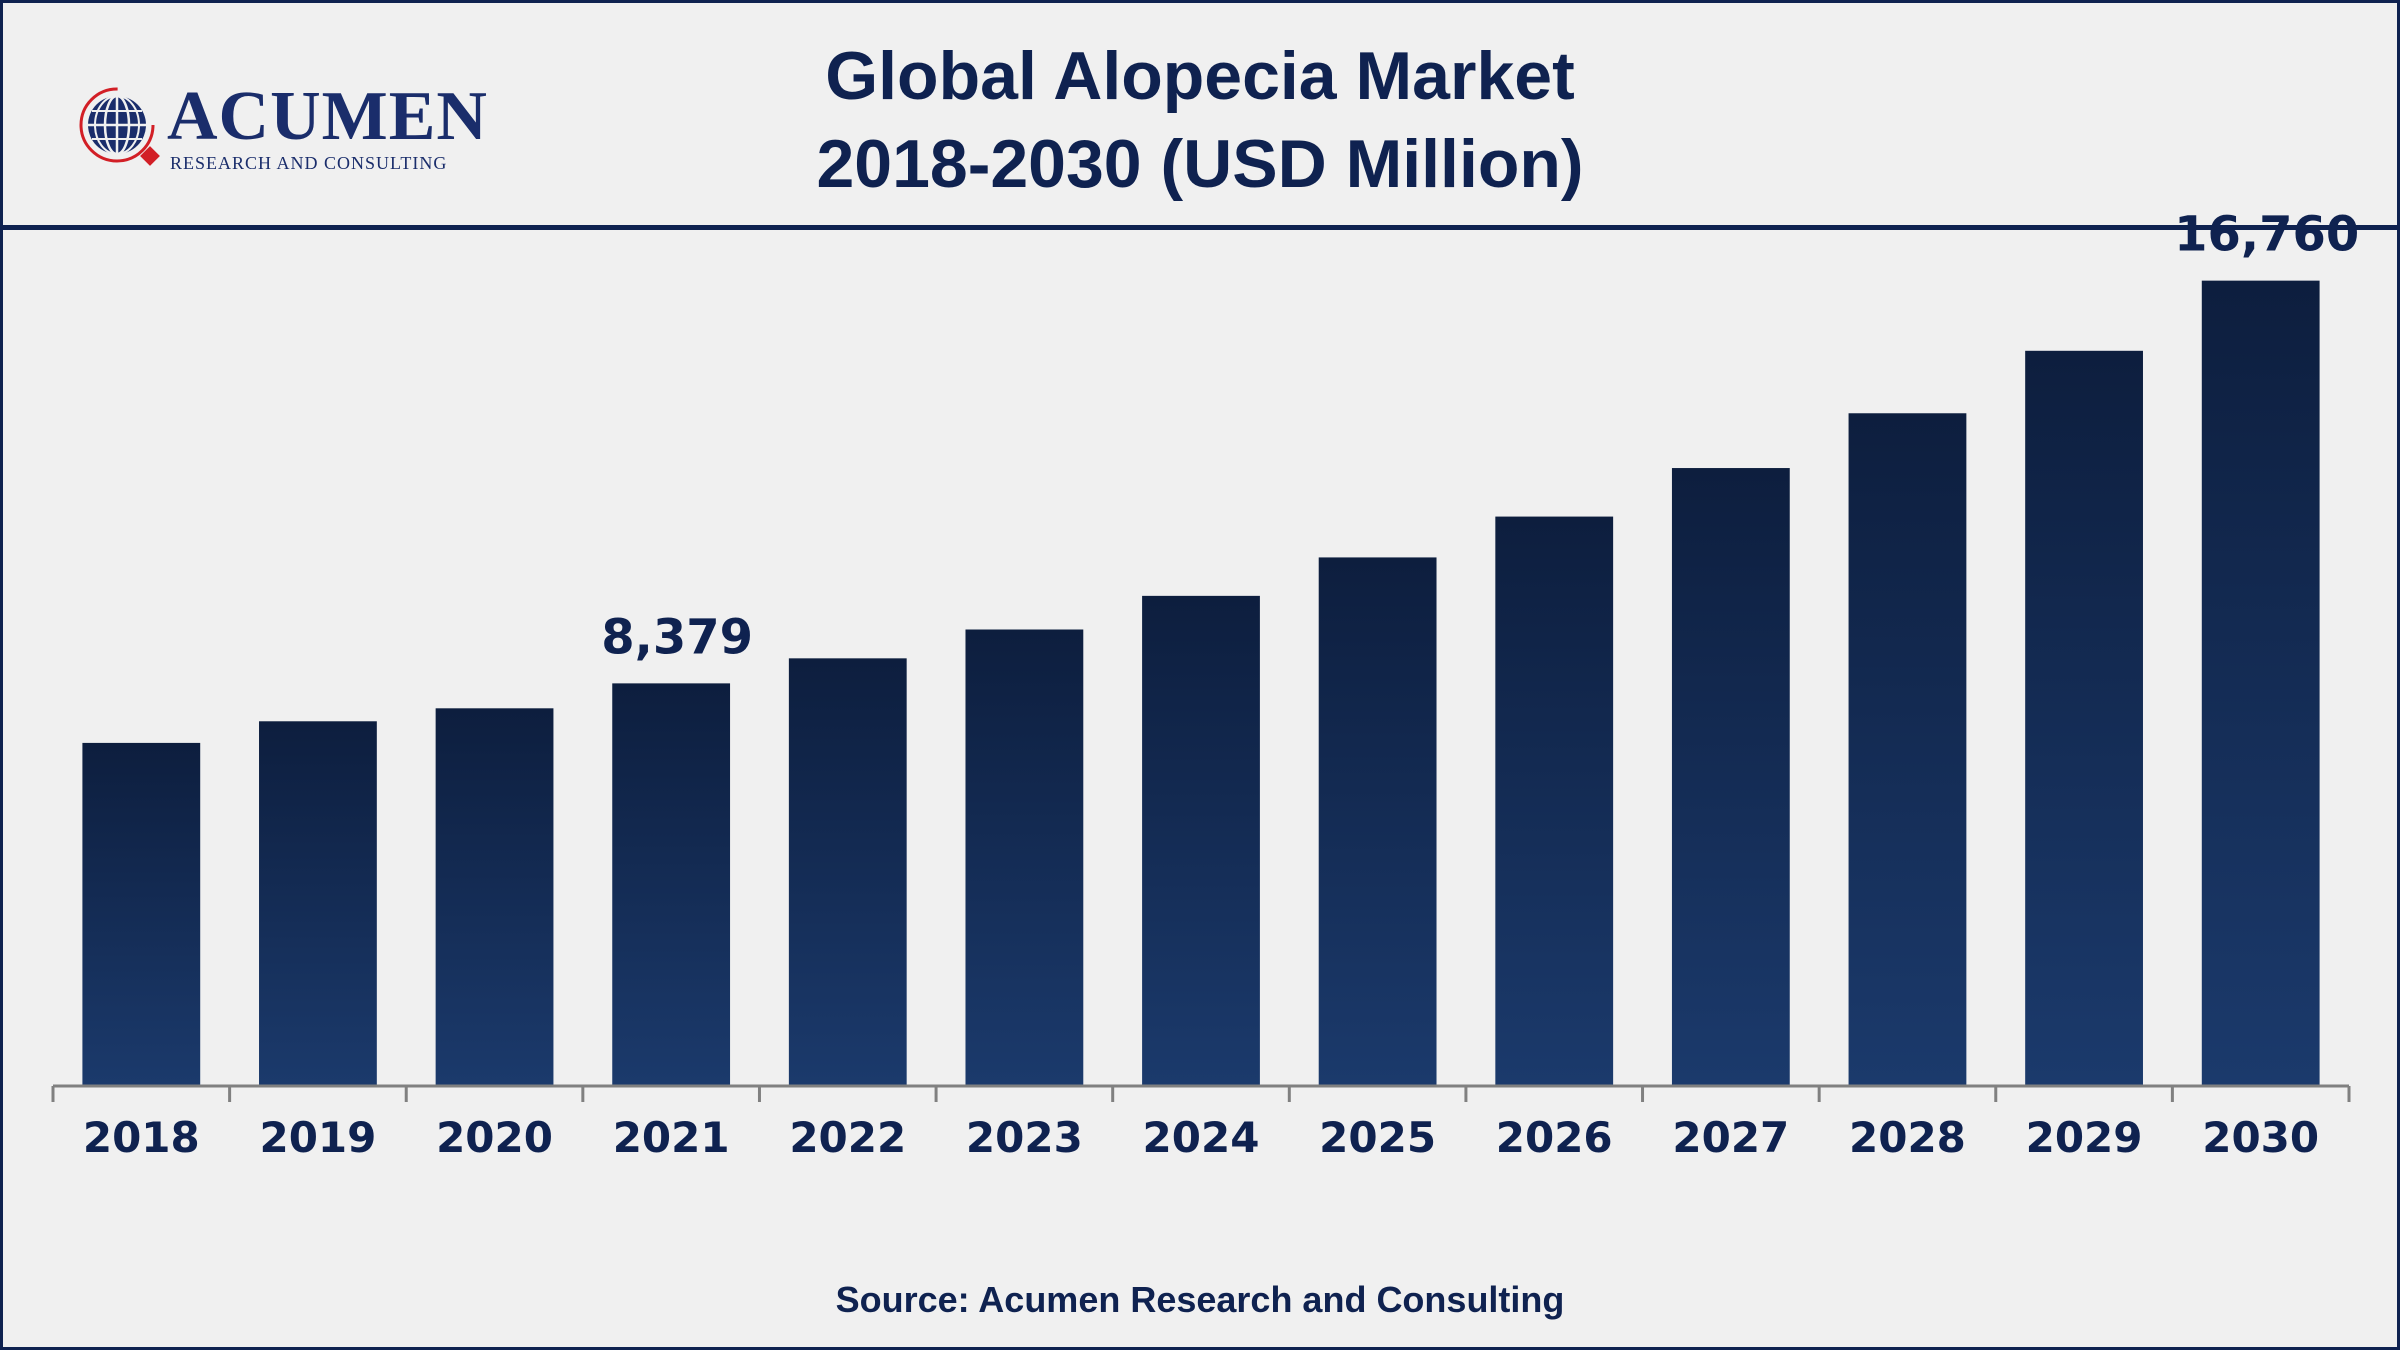  I want to click on x-tick-label: 2018, so click(141, 1137).